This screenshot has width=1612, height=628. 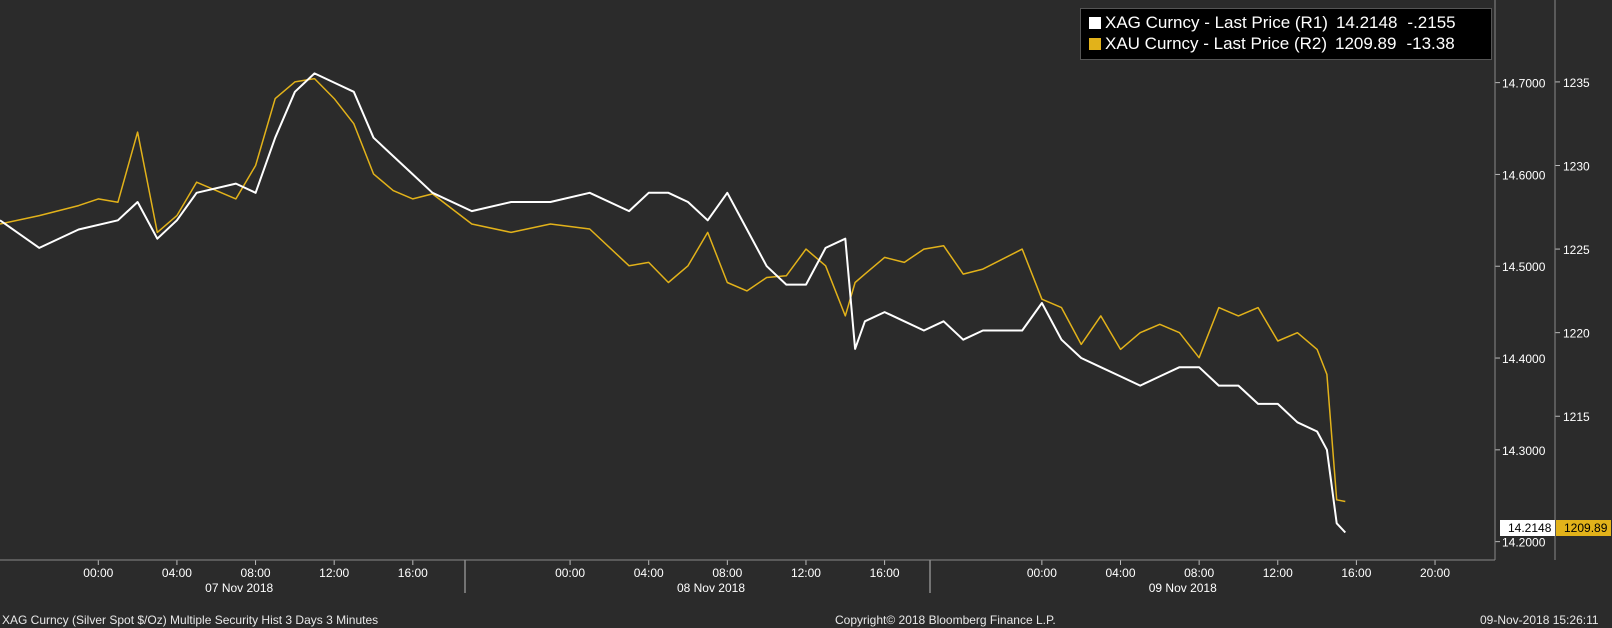 What do you see at coordinates (1576, 166) in the screenshot?
I see `xau-tick-label: 1230` at bounding box center [1576, 166].